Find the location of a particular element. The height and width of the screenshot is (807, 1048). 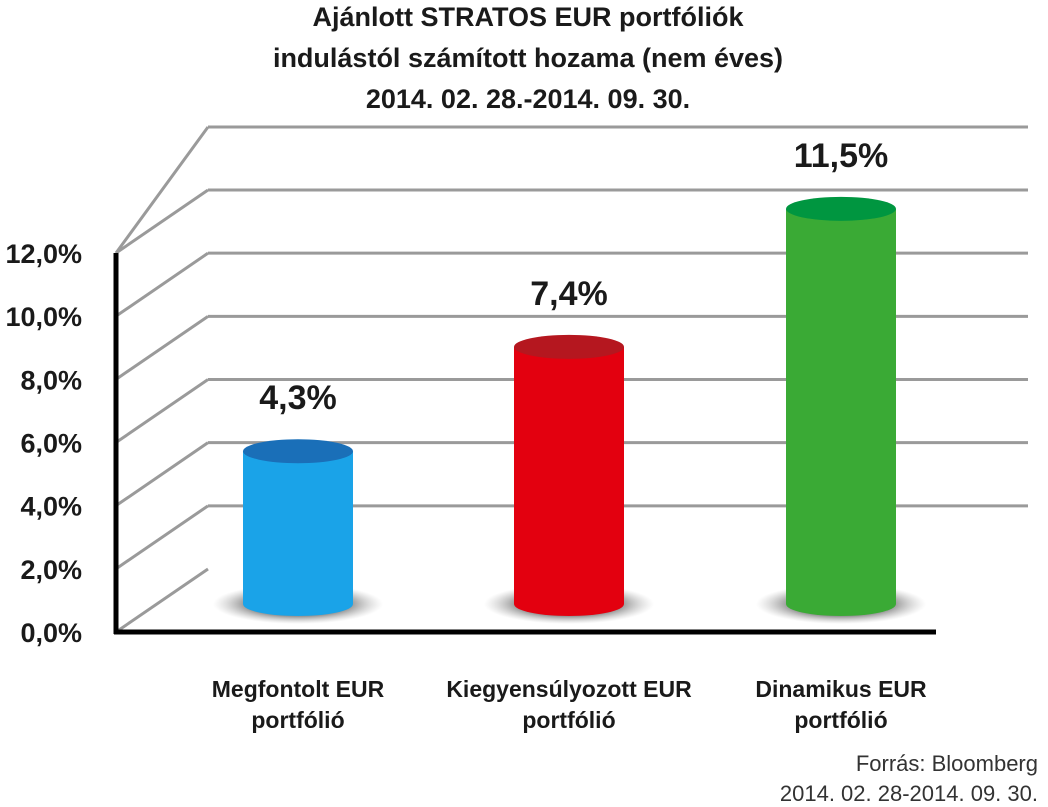

data-label: 4,3% is located at coordinates (298, 398).